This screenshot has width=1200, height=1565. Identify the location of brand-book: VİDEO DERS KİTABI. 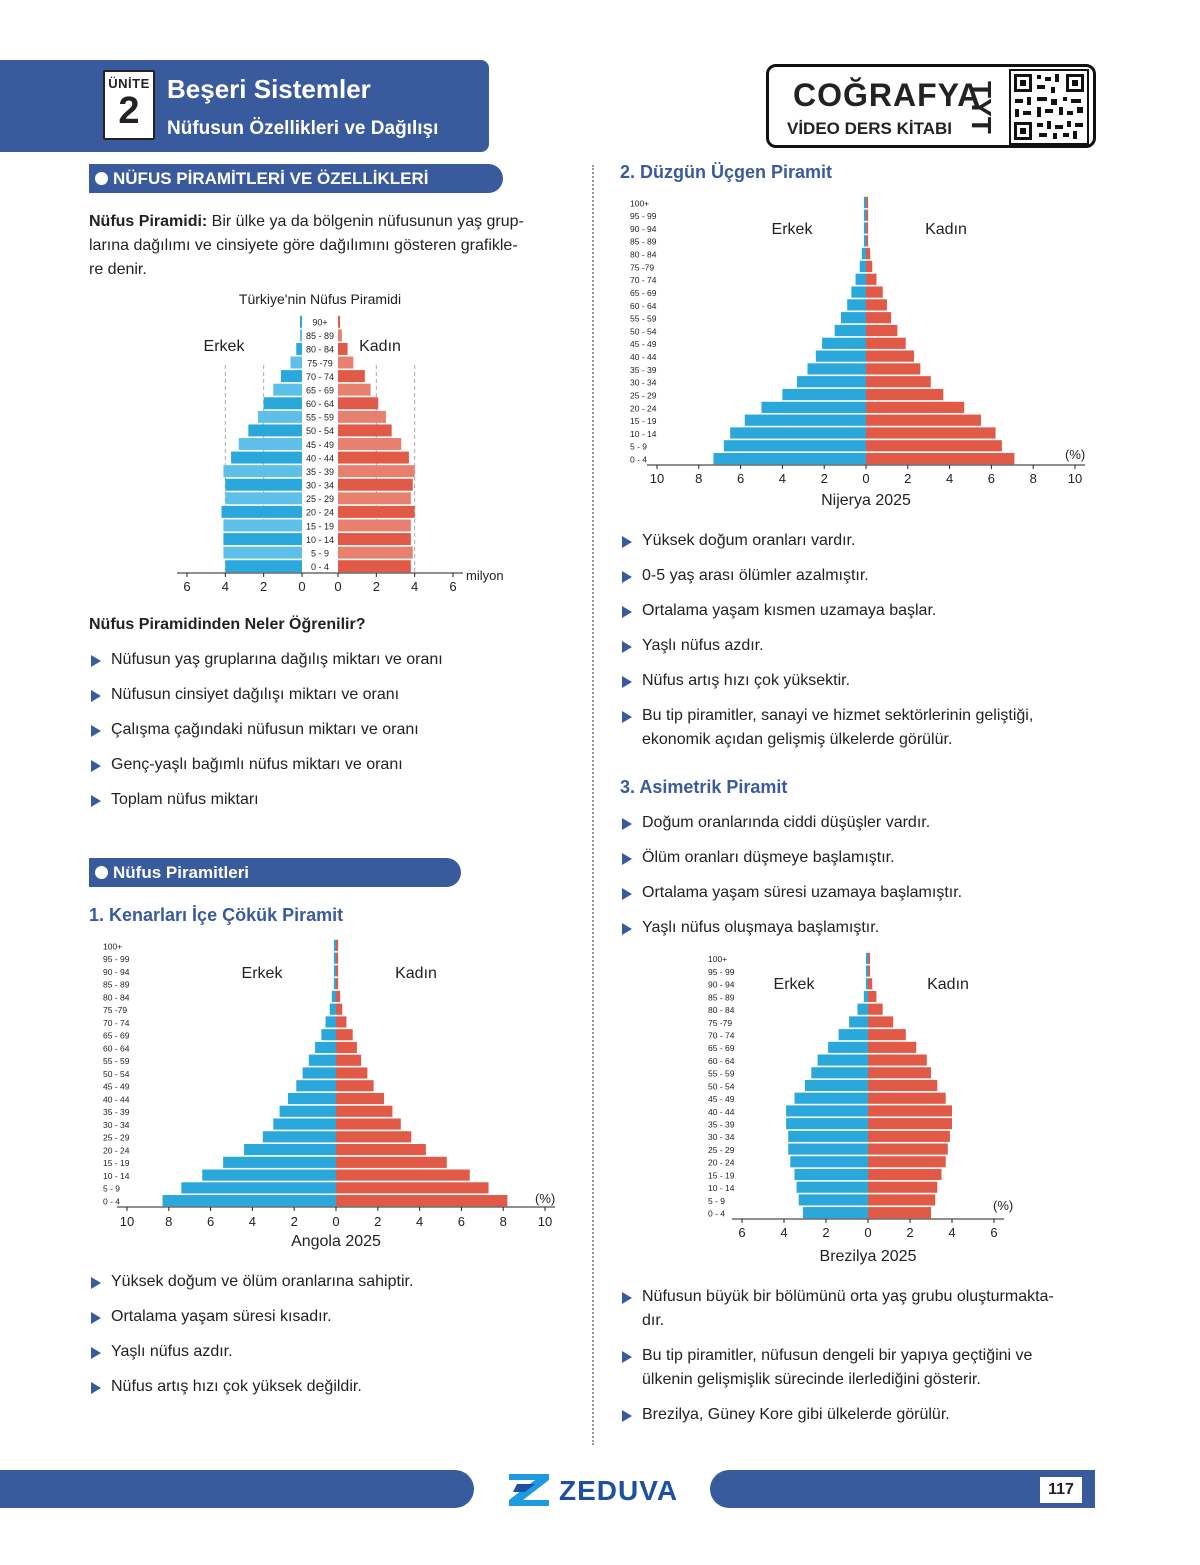
(869, 128).